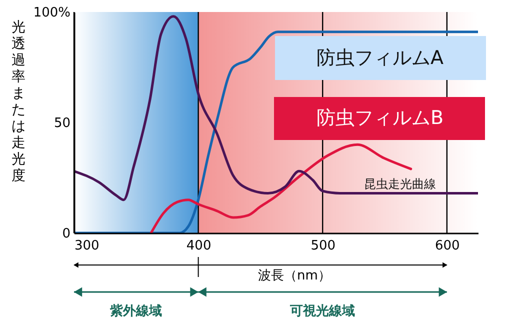 The height and width of the screenshot is (327, 525). I want to click on series-label: 防虫フィルムA, so click(380, 58).